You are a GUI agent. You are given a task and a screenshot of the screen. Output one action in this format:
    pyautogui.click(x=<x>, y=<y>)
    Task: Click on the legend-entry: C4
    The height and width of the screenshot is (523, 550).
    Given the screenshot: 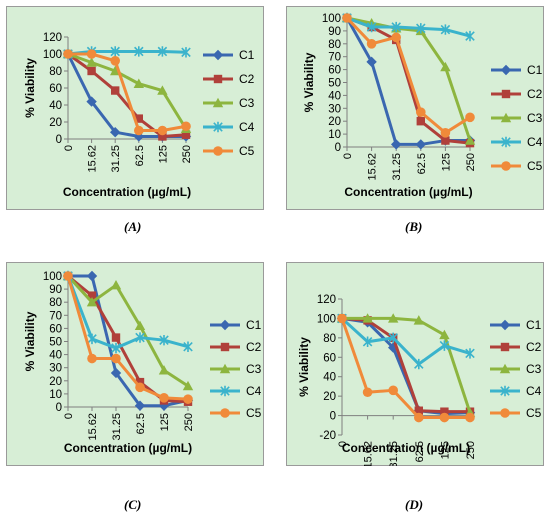 What is the action you would take?
    pyautogui.click(x=247, y=127)
    